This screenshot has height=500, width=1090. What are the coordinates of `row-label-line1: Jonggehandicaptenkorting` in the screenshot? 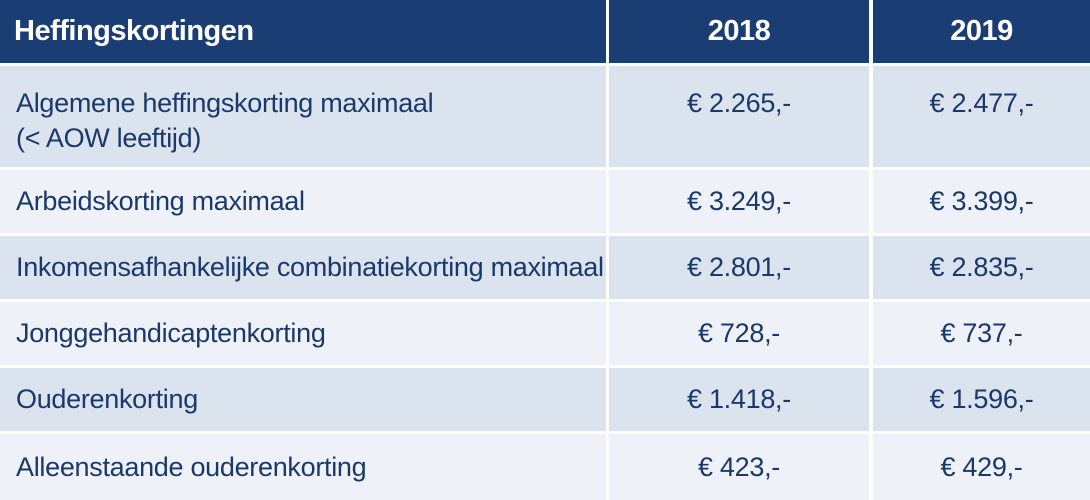 It's located at (171, 333).